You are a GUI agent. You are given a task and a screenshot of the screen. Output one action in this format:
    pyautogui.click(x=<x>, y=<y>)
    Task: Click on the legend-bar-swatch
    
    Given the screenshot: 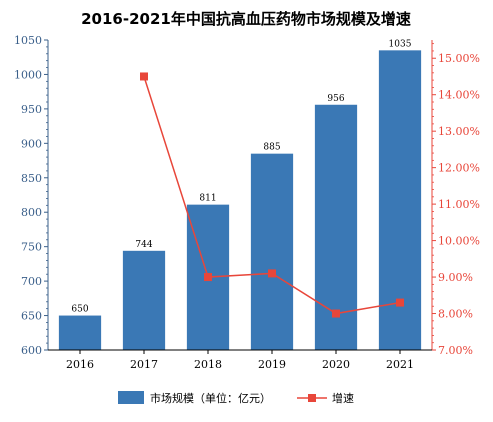 What is the action you would take?
    pyautogui.click(x=131, y=397)
    